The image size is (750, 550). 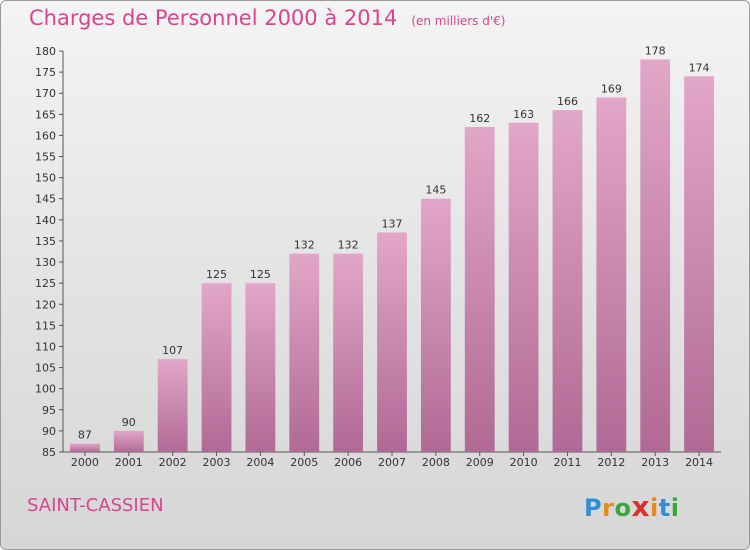 What do you see at coordinates (45, 241) in the screenshot?
I see `y-tick-label: 135` at bounding box center [45, 241].